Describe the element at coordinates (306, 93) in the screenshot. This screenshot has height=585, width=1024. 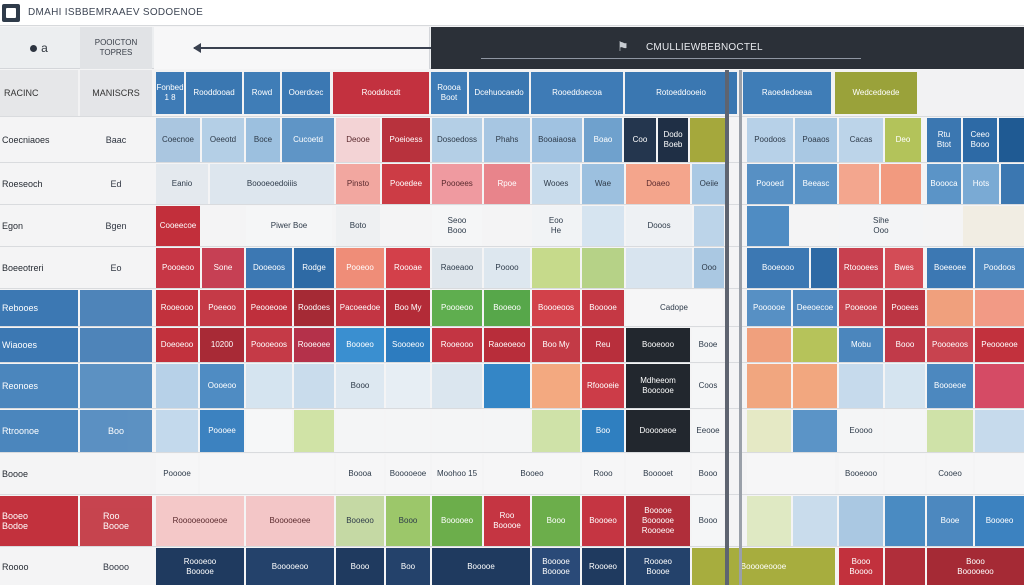
I see `column-header: Ooerdcec` at that location.